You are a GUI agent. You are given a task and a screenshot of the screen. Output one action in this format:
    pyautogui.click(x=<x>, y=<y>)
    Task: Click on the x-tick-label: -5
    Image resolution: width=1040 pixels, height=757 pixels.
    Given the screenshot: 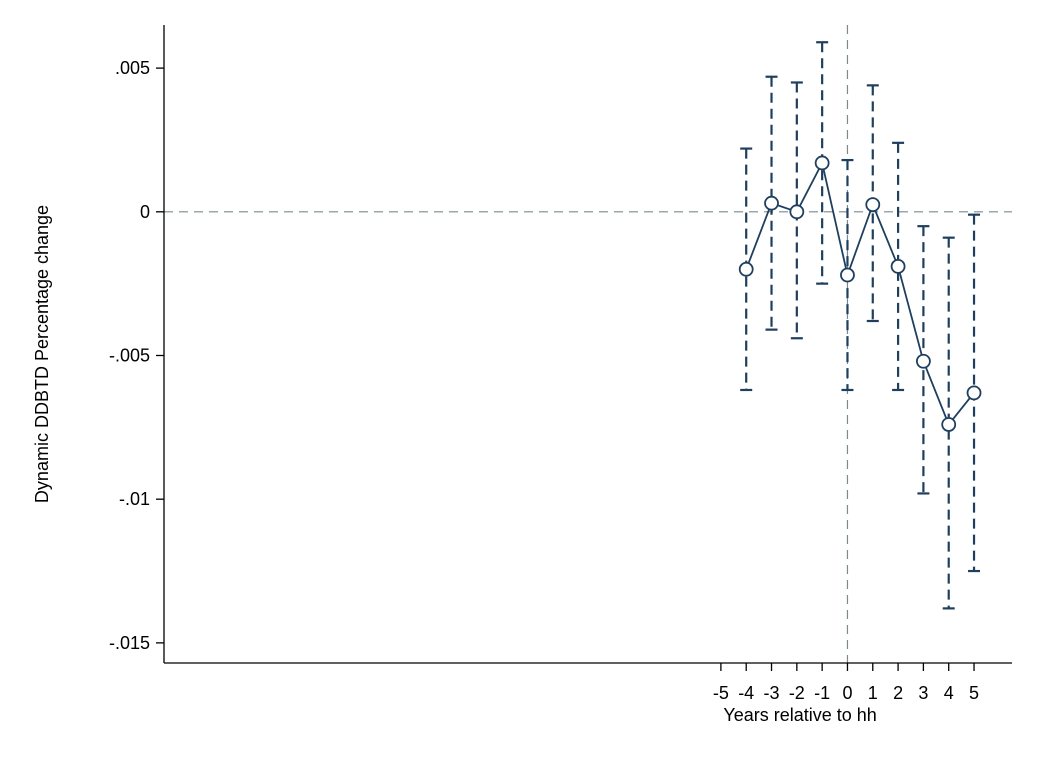 What is the action you would take?
    pyautogui.click(x=721, y=693)
    